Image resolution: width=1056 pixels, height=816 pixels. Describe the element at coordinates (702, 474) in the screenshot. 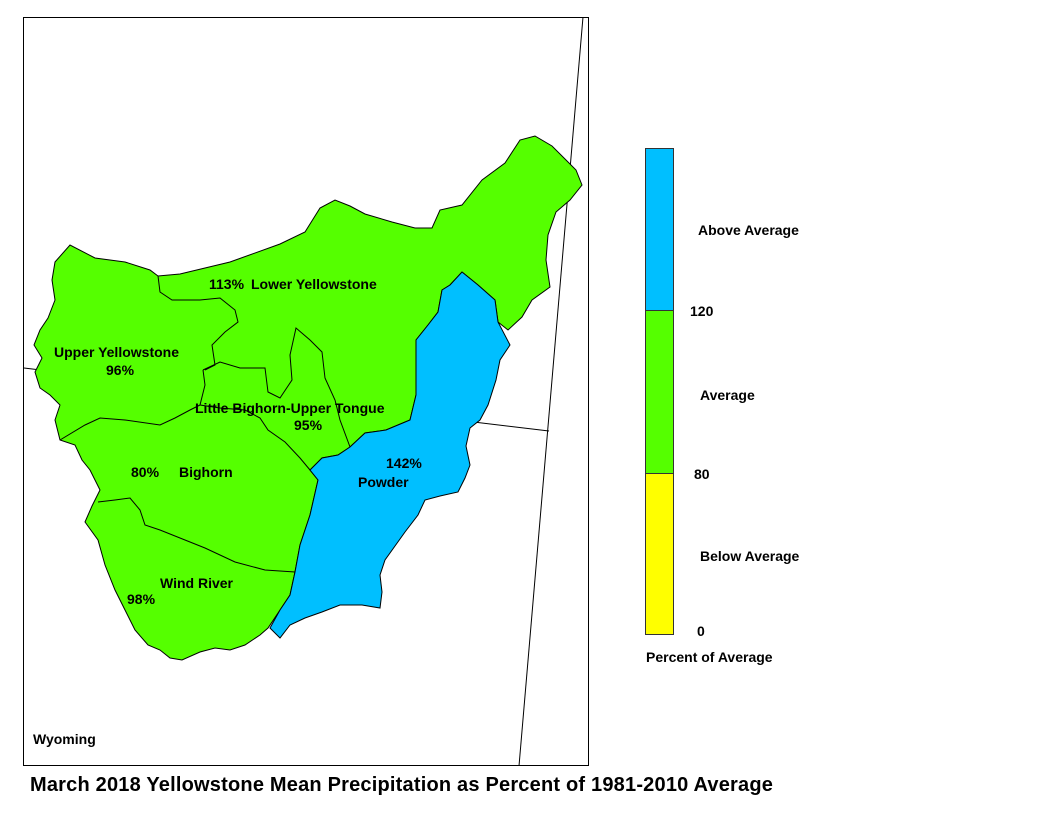

I see `legend-break-80: 80` at that location.